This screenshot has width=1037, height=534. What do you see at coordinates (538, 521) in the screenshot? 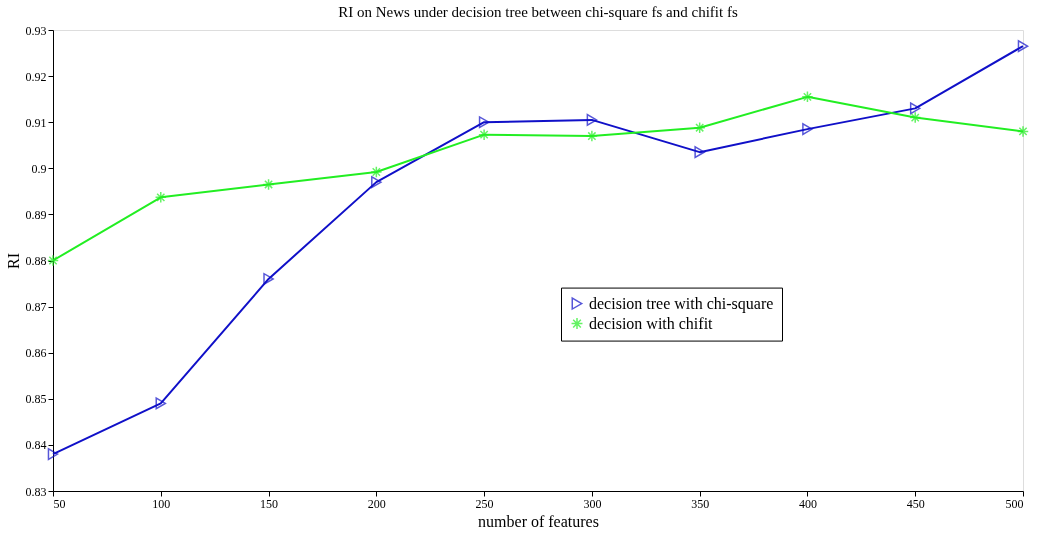
I see `x-axis-title: number of features` at bounding box center [538, 521].